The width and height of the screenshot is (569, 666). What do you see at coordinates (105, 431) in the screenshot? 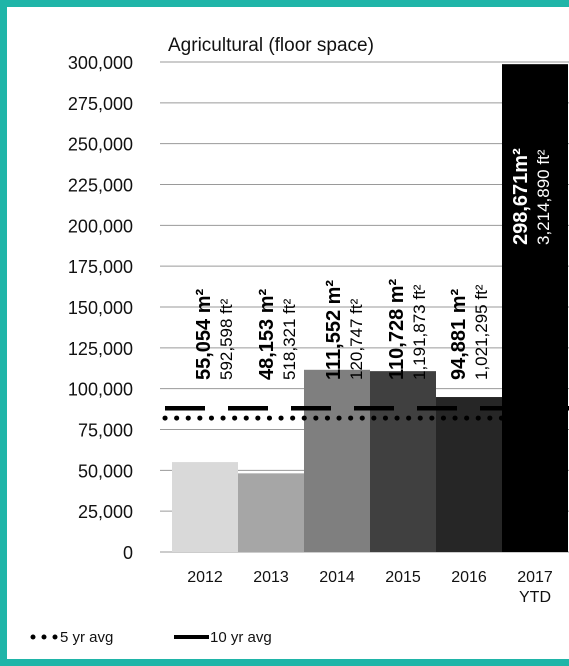
I see `y-tick-label: 75,000` at bounding box center [105, 431].